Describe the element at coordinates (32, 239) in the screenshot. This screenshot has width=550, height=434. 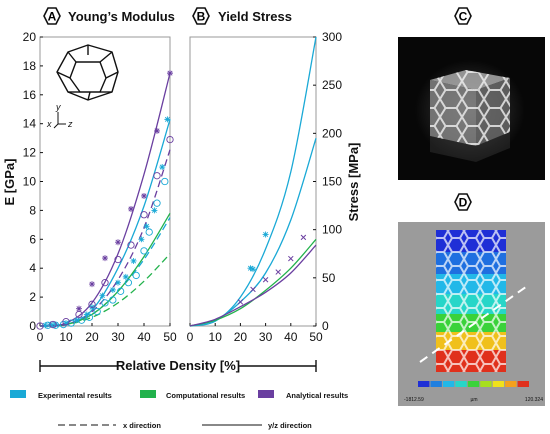
I see `chart-a-ytick-label: 6` at that location.